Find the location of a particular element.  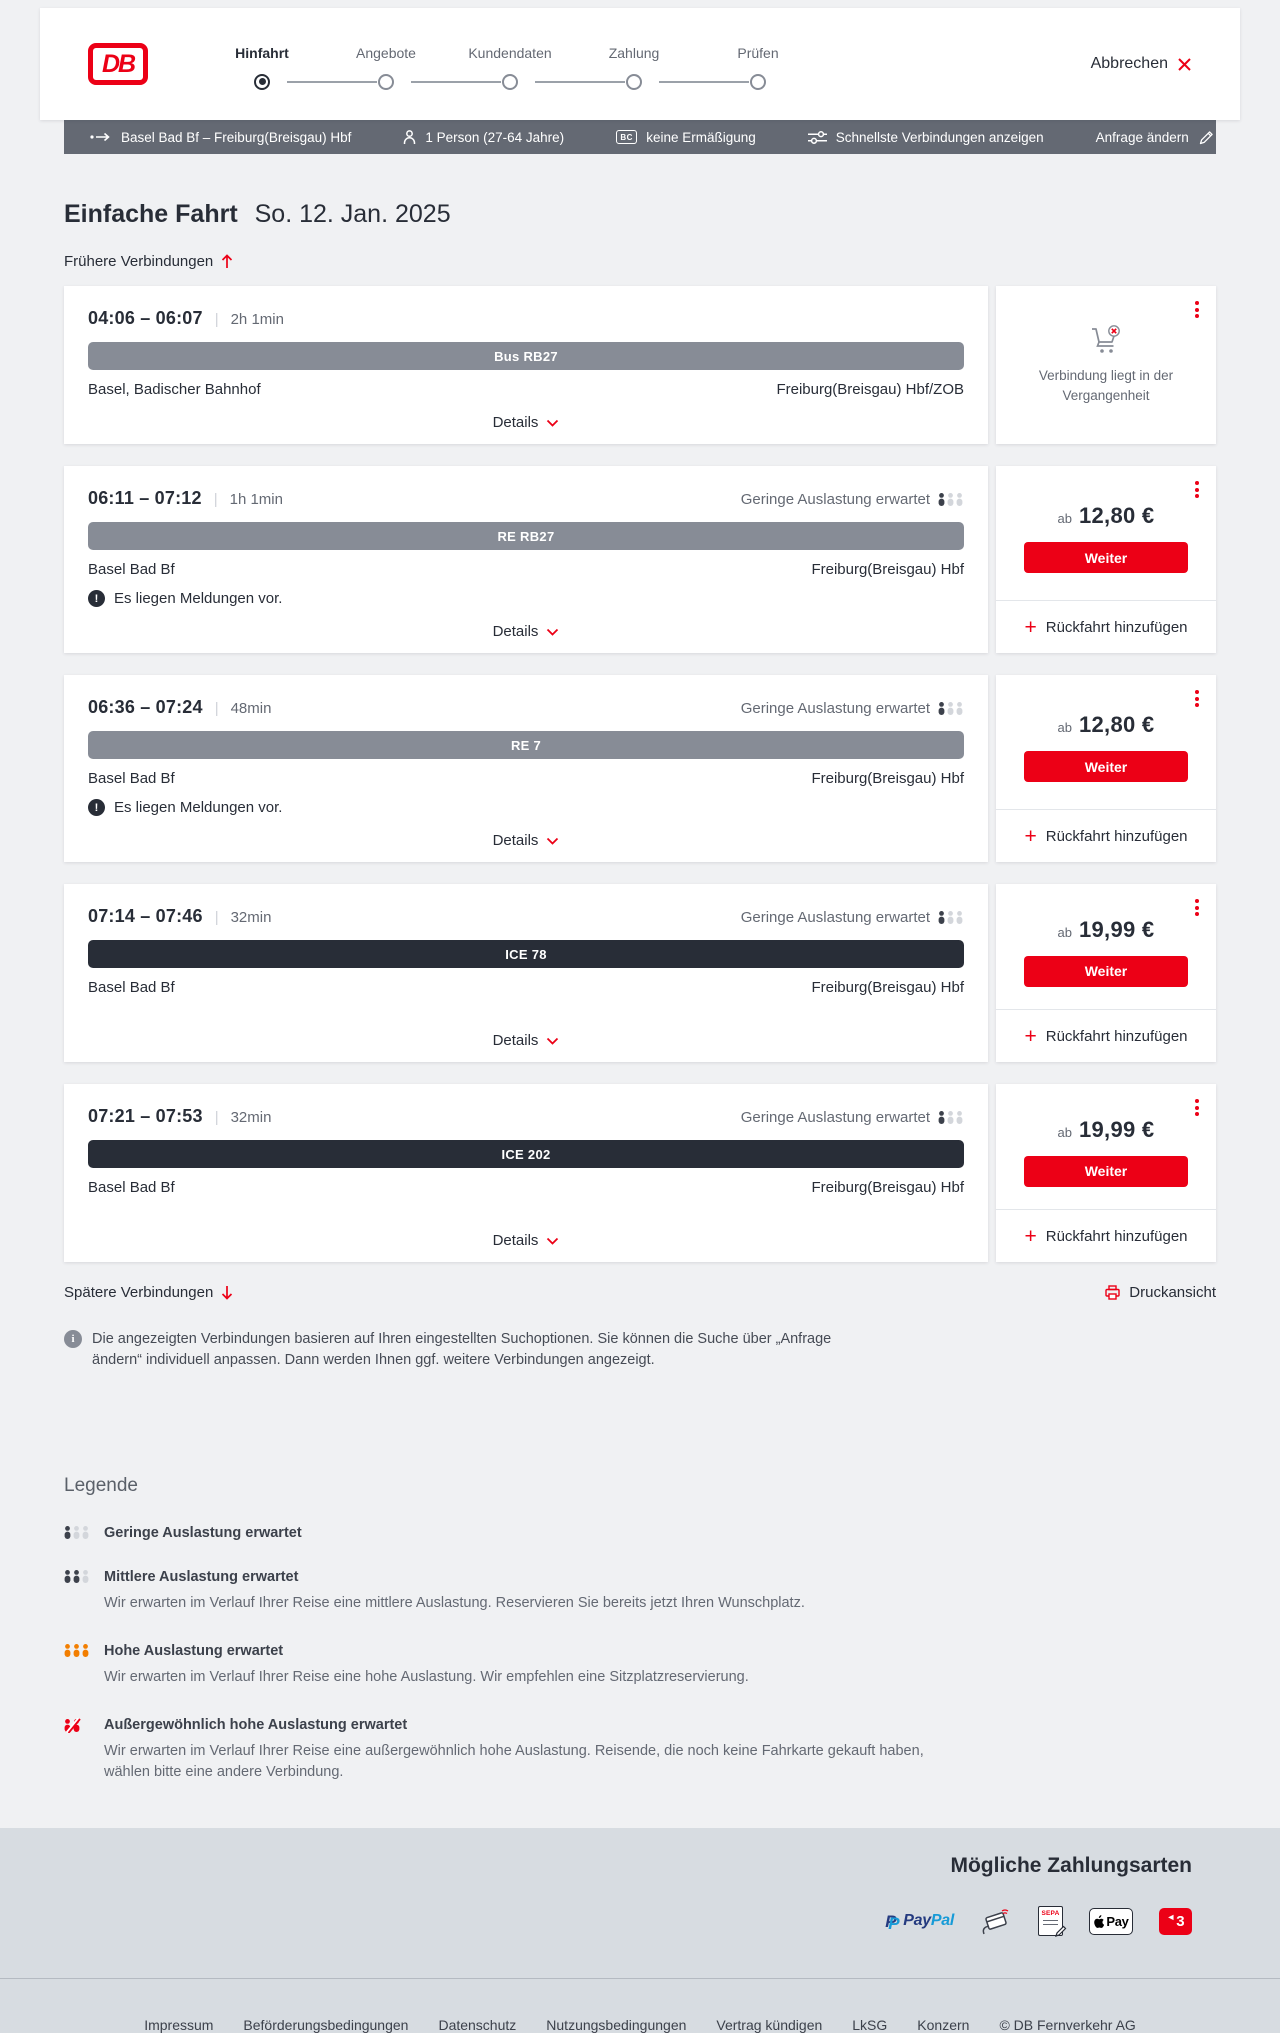

connection-time: 04:06 – 06:07 is located at coordinates (145, 318).